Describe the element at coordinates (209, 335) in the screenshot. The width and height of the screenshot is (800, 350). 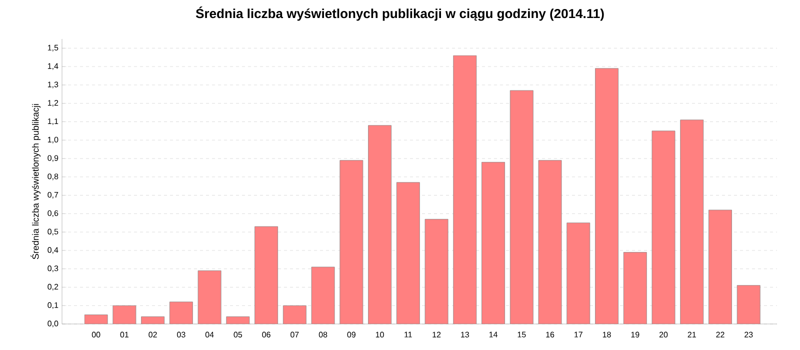
I see `x-tick-label: 04` at that location.